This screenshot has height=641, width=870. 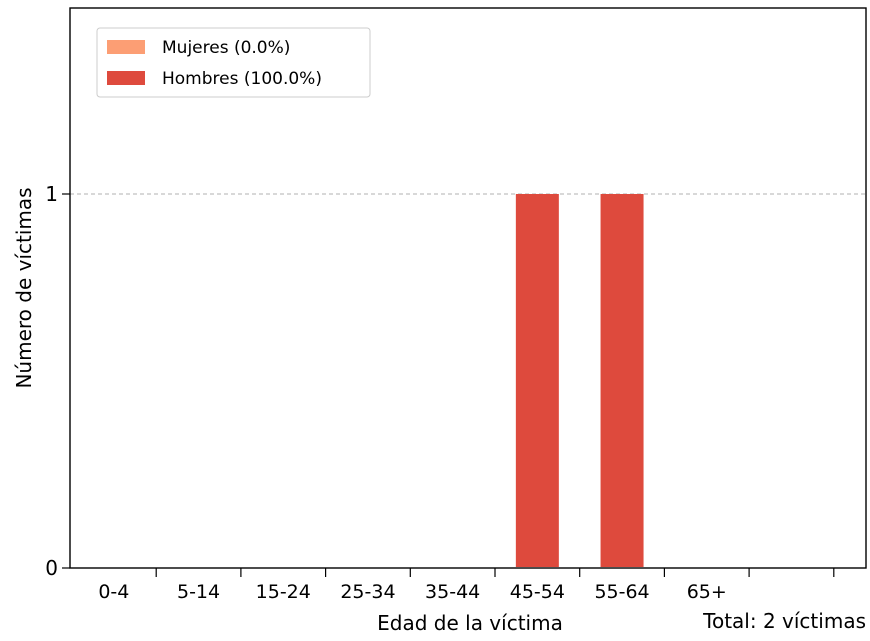 I want to click on y-axis: 01, so click(x=57, y=381).